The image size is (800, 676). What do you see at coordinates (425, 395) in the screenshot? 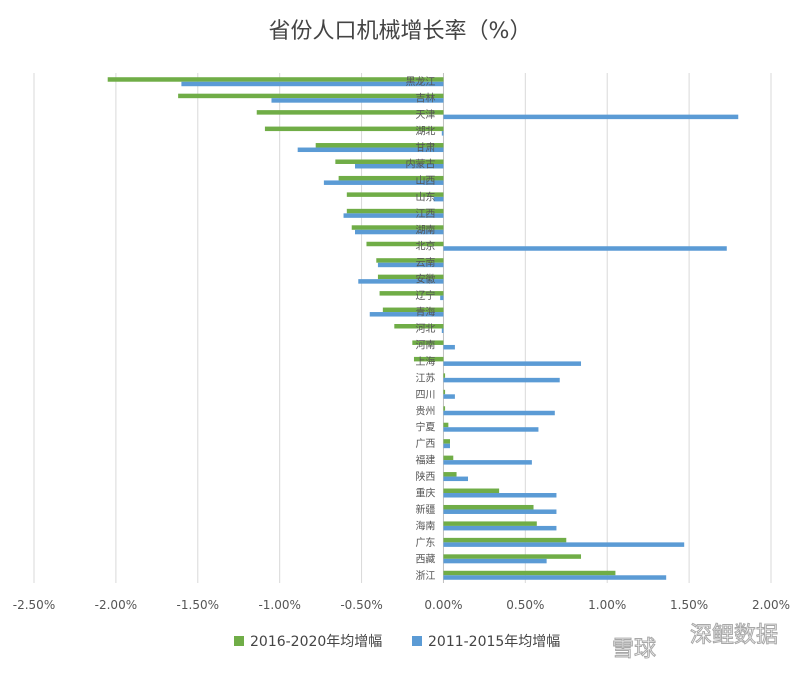
I see `category-label: 四川` at bounding box center [425, 395].